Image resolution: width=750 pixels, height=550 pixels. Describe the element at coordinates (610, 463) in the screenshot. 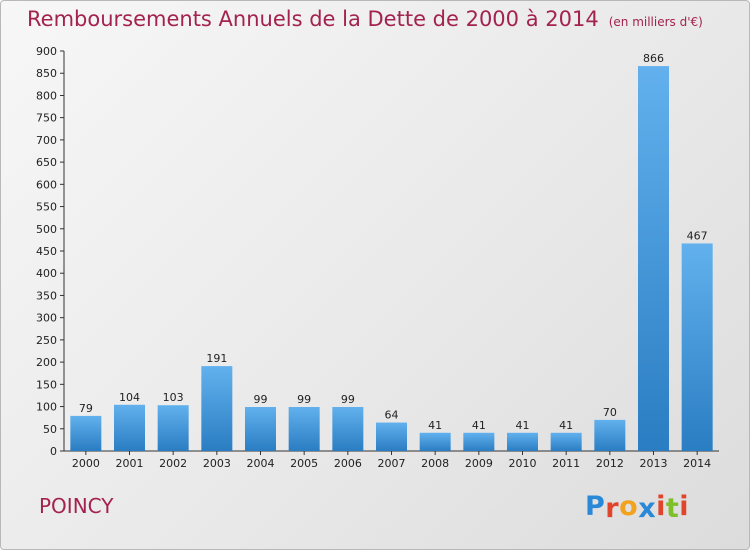

I see `x-tick-label: 2012` at that location.